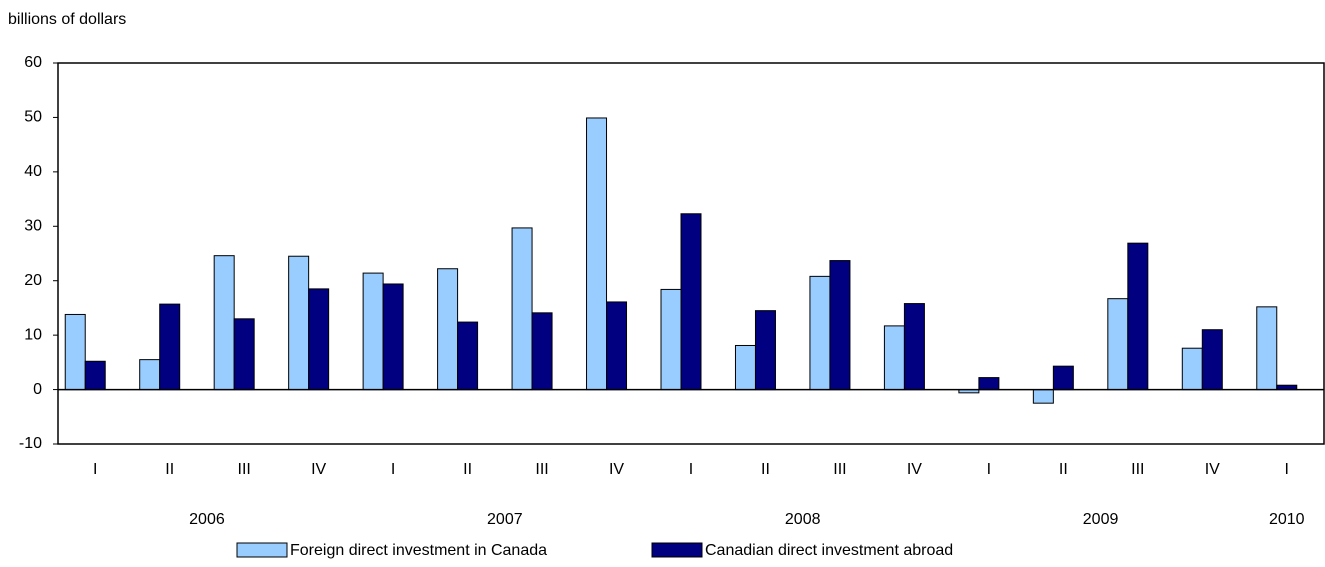 The image size is (1325, 567). I want to click on legend-label: Foreign direct investment in Canada, so click(418, 550).